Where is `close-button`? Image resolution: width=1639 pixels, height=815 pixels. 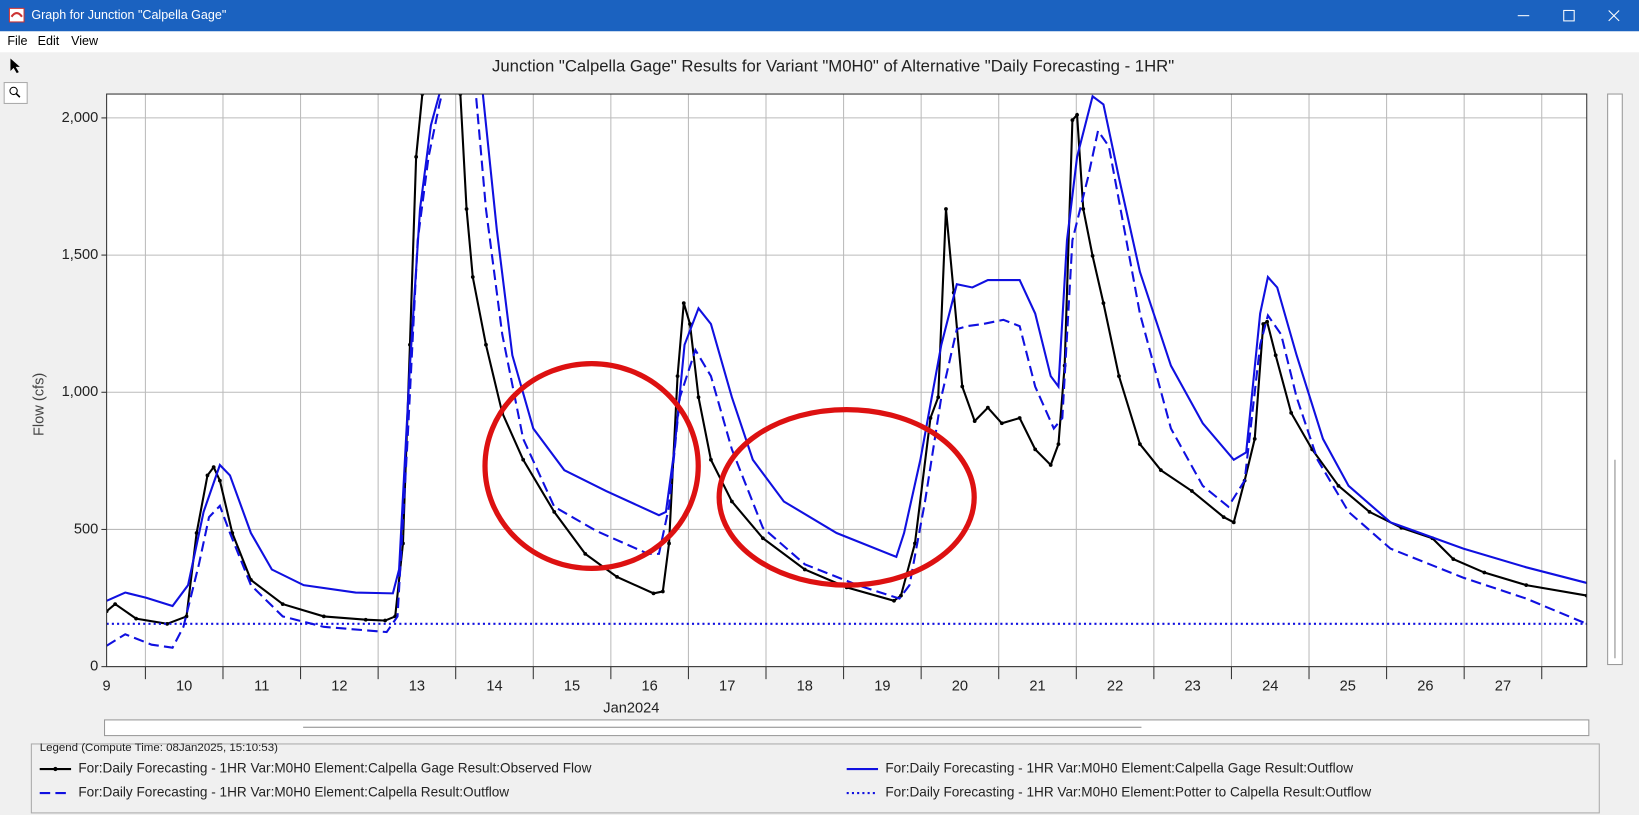
close-button is located at coordinates (1614, 16).